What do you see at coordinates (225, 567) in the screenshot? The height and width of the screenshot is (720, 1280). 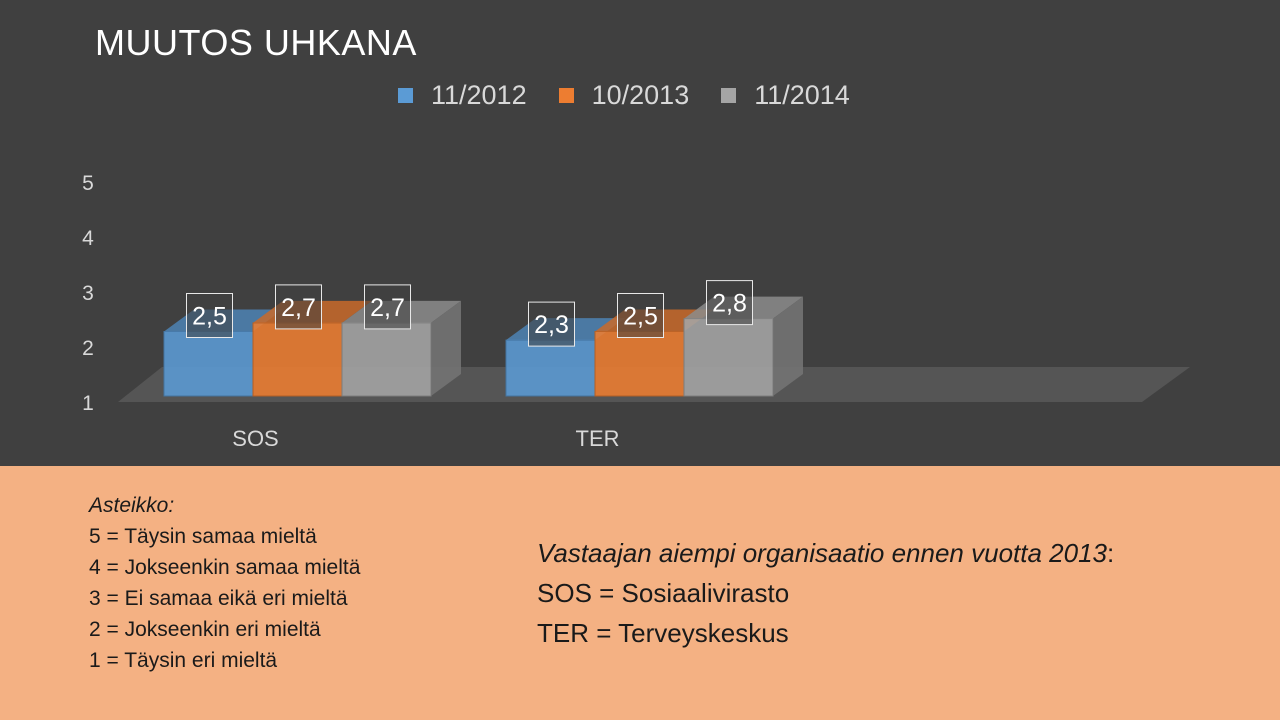 I see `scale-item-4: 4 = Jokseenkin samaa mieltä` at bounding box center [225, 567].